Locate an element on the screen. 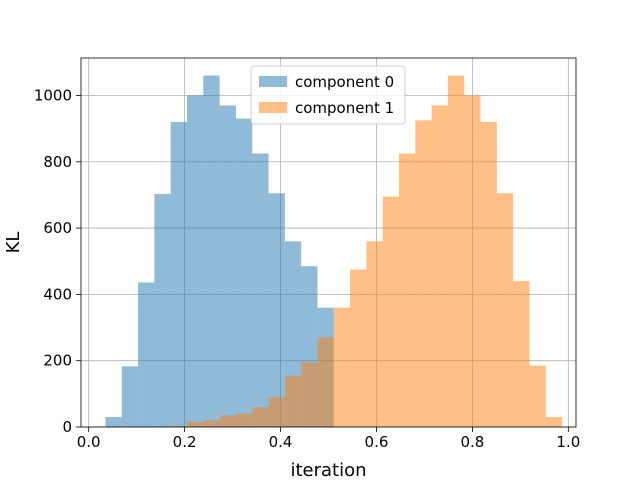 The width and height of the screenshot is (640, 484). legend-box is located at coordinates (328, 95).